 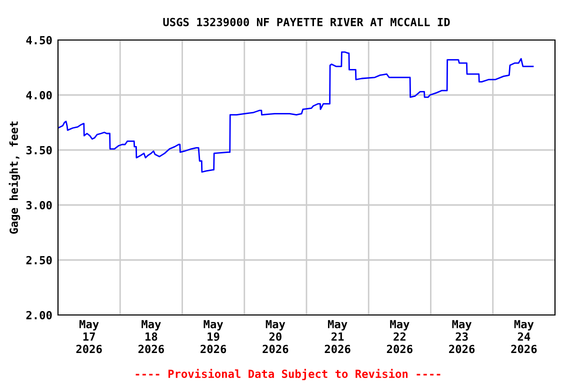 I want to click on y-tick-label: 4.00, so click(x=39, y=95).